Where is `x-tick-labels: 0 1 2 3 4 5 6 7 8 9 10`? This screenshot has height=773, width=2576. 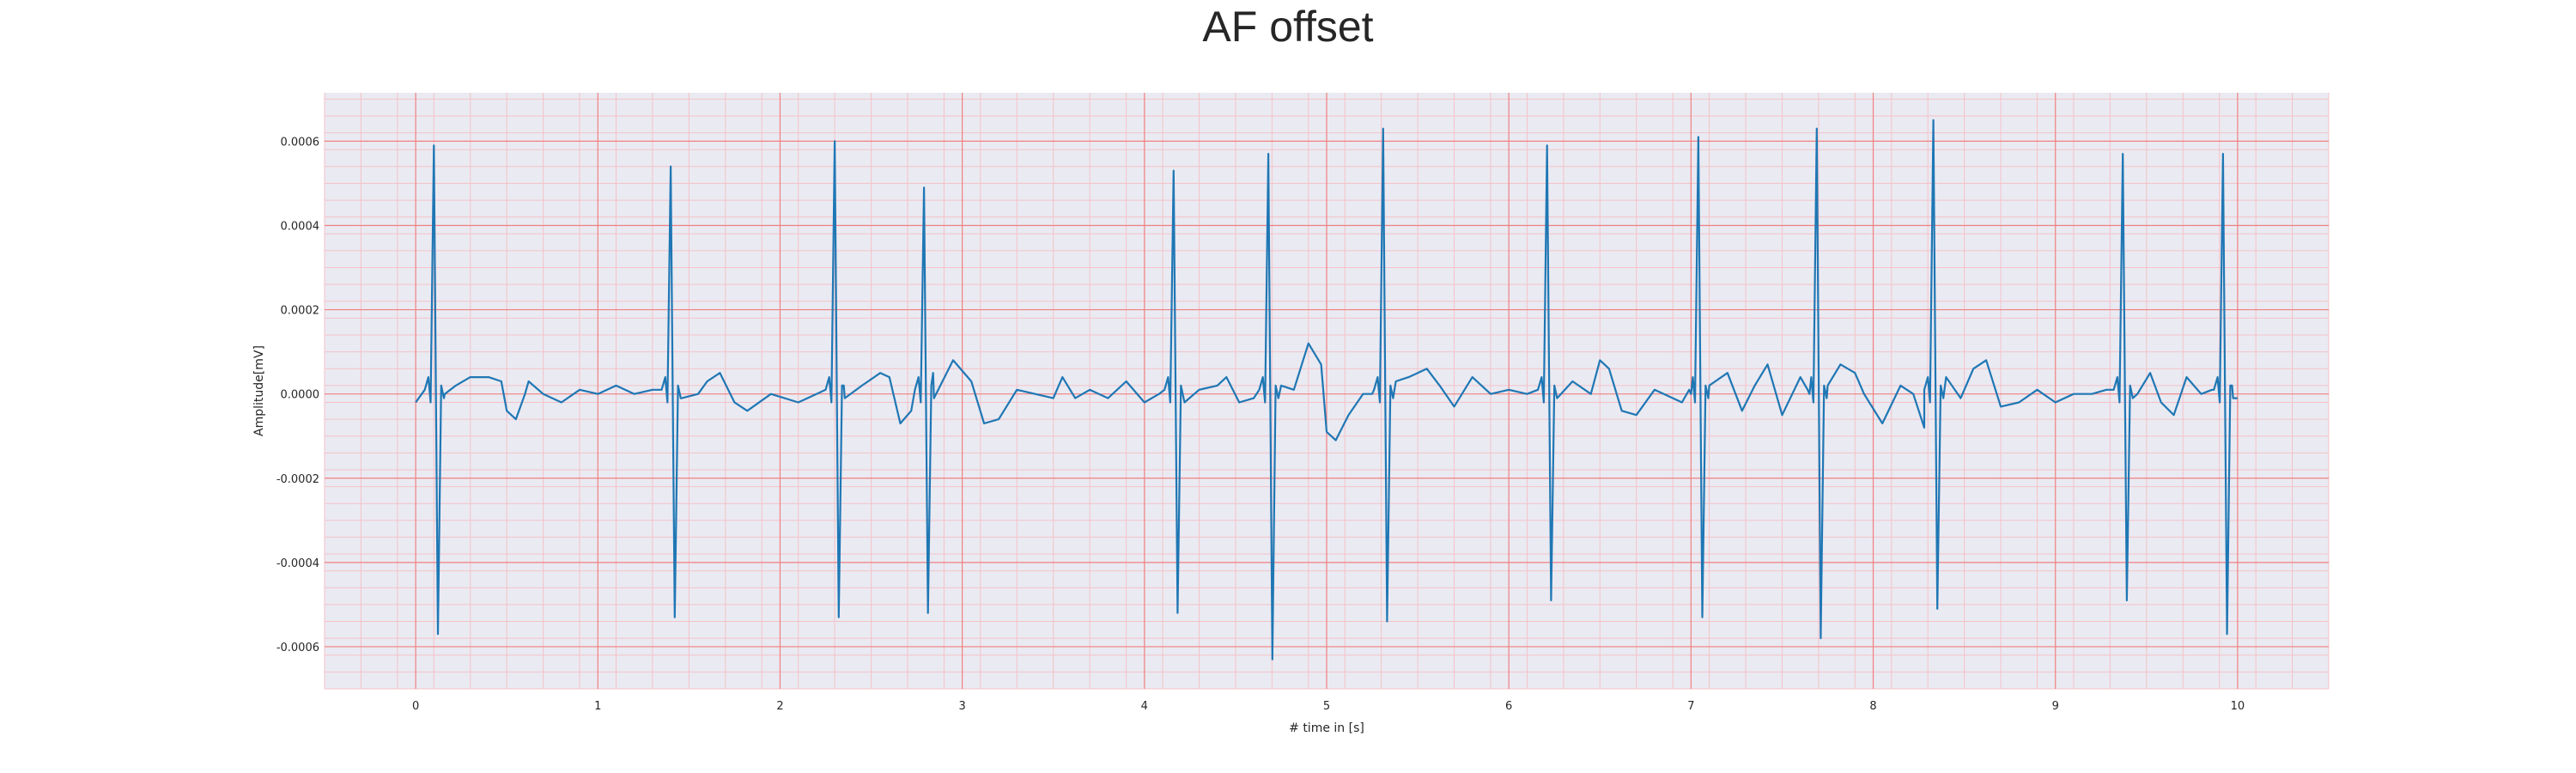 x-tick-labels: 0 1 2 3 4 5 6 7 8 9 10 is located at coordinates (1328, 706).